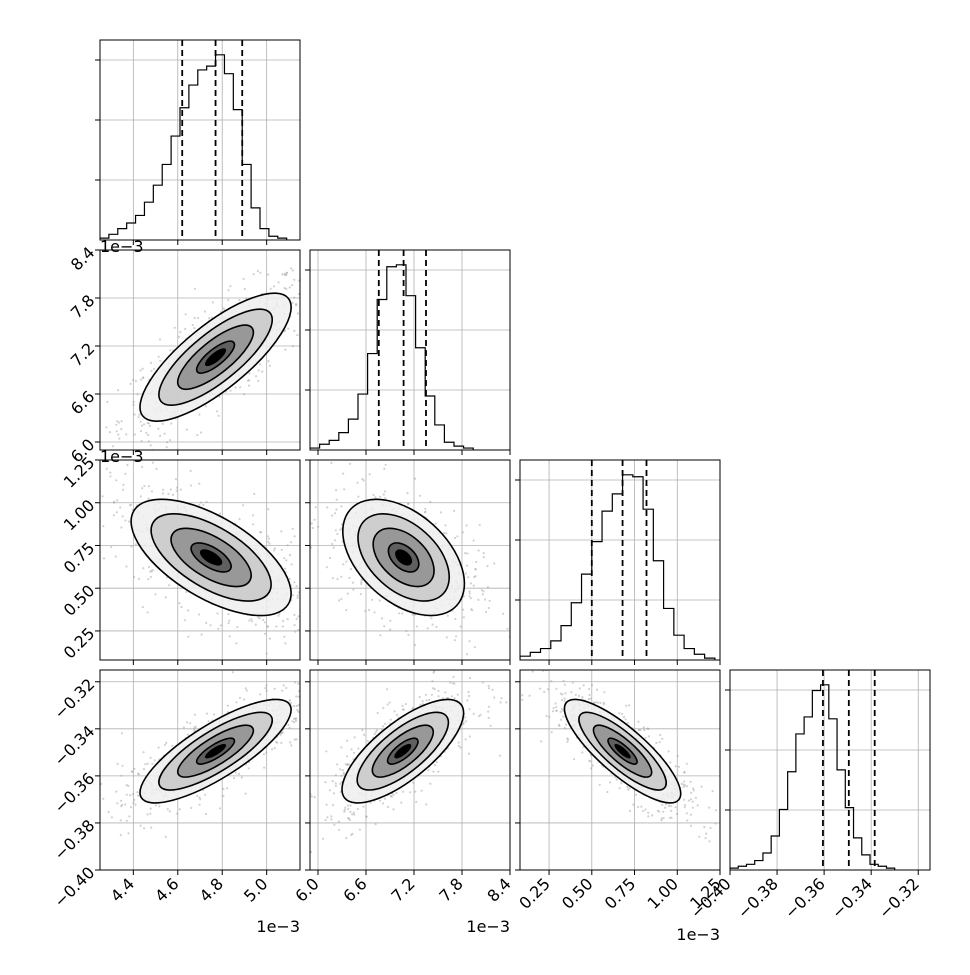 Image resolution: width=970 pixels, height=975 pixels. I want to click on offset-label-x-p2: 1e−3, so click(698, 934).